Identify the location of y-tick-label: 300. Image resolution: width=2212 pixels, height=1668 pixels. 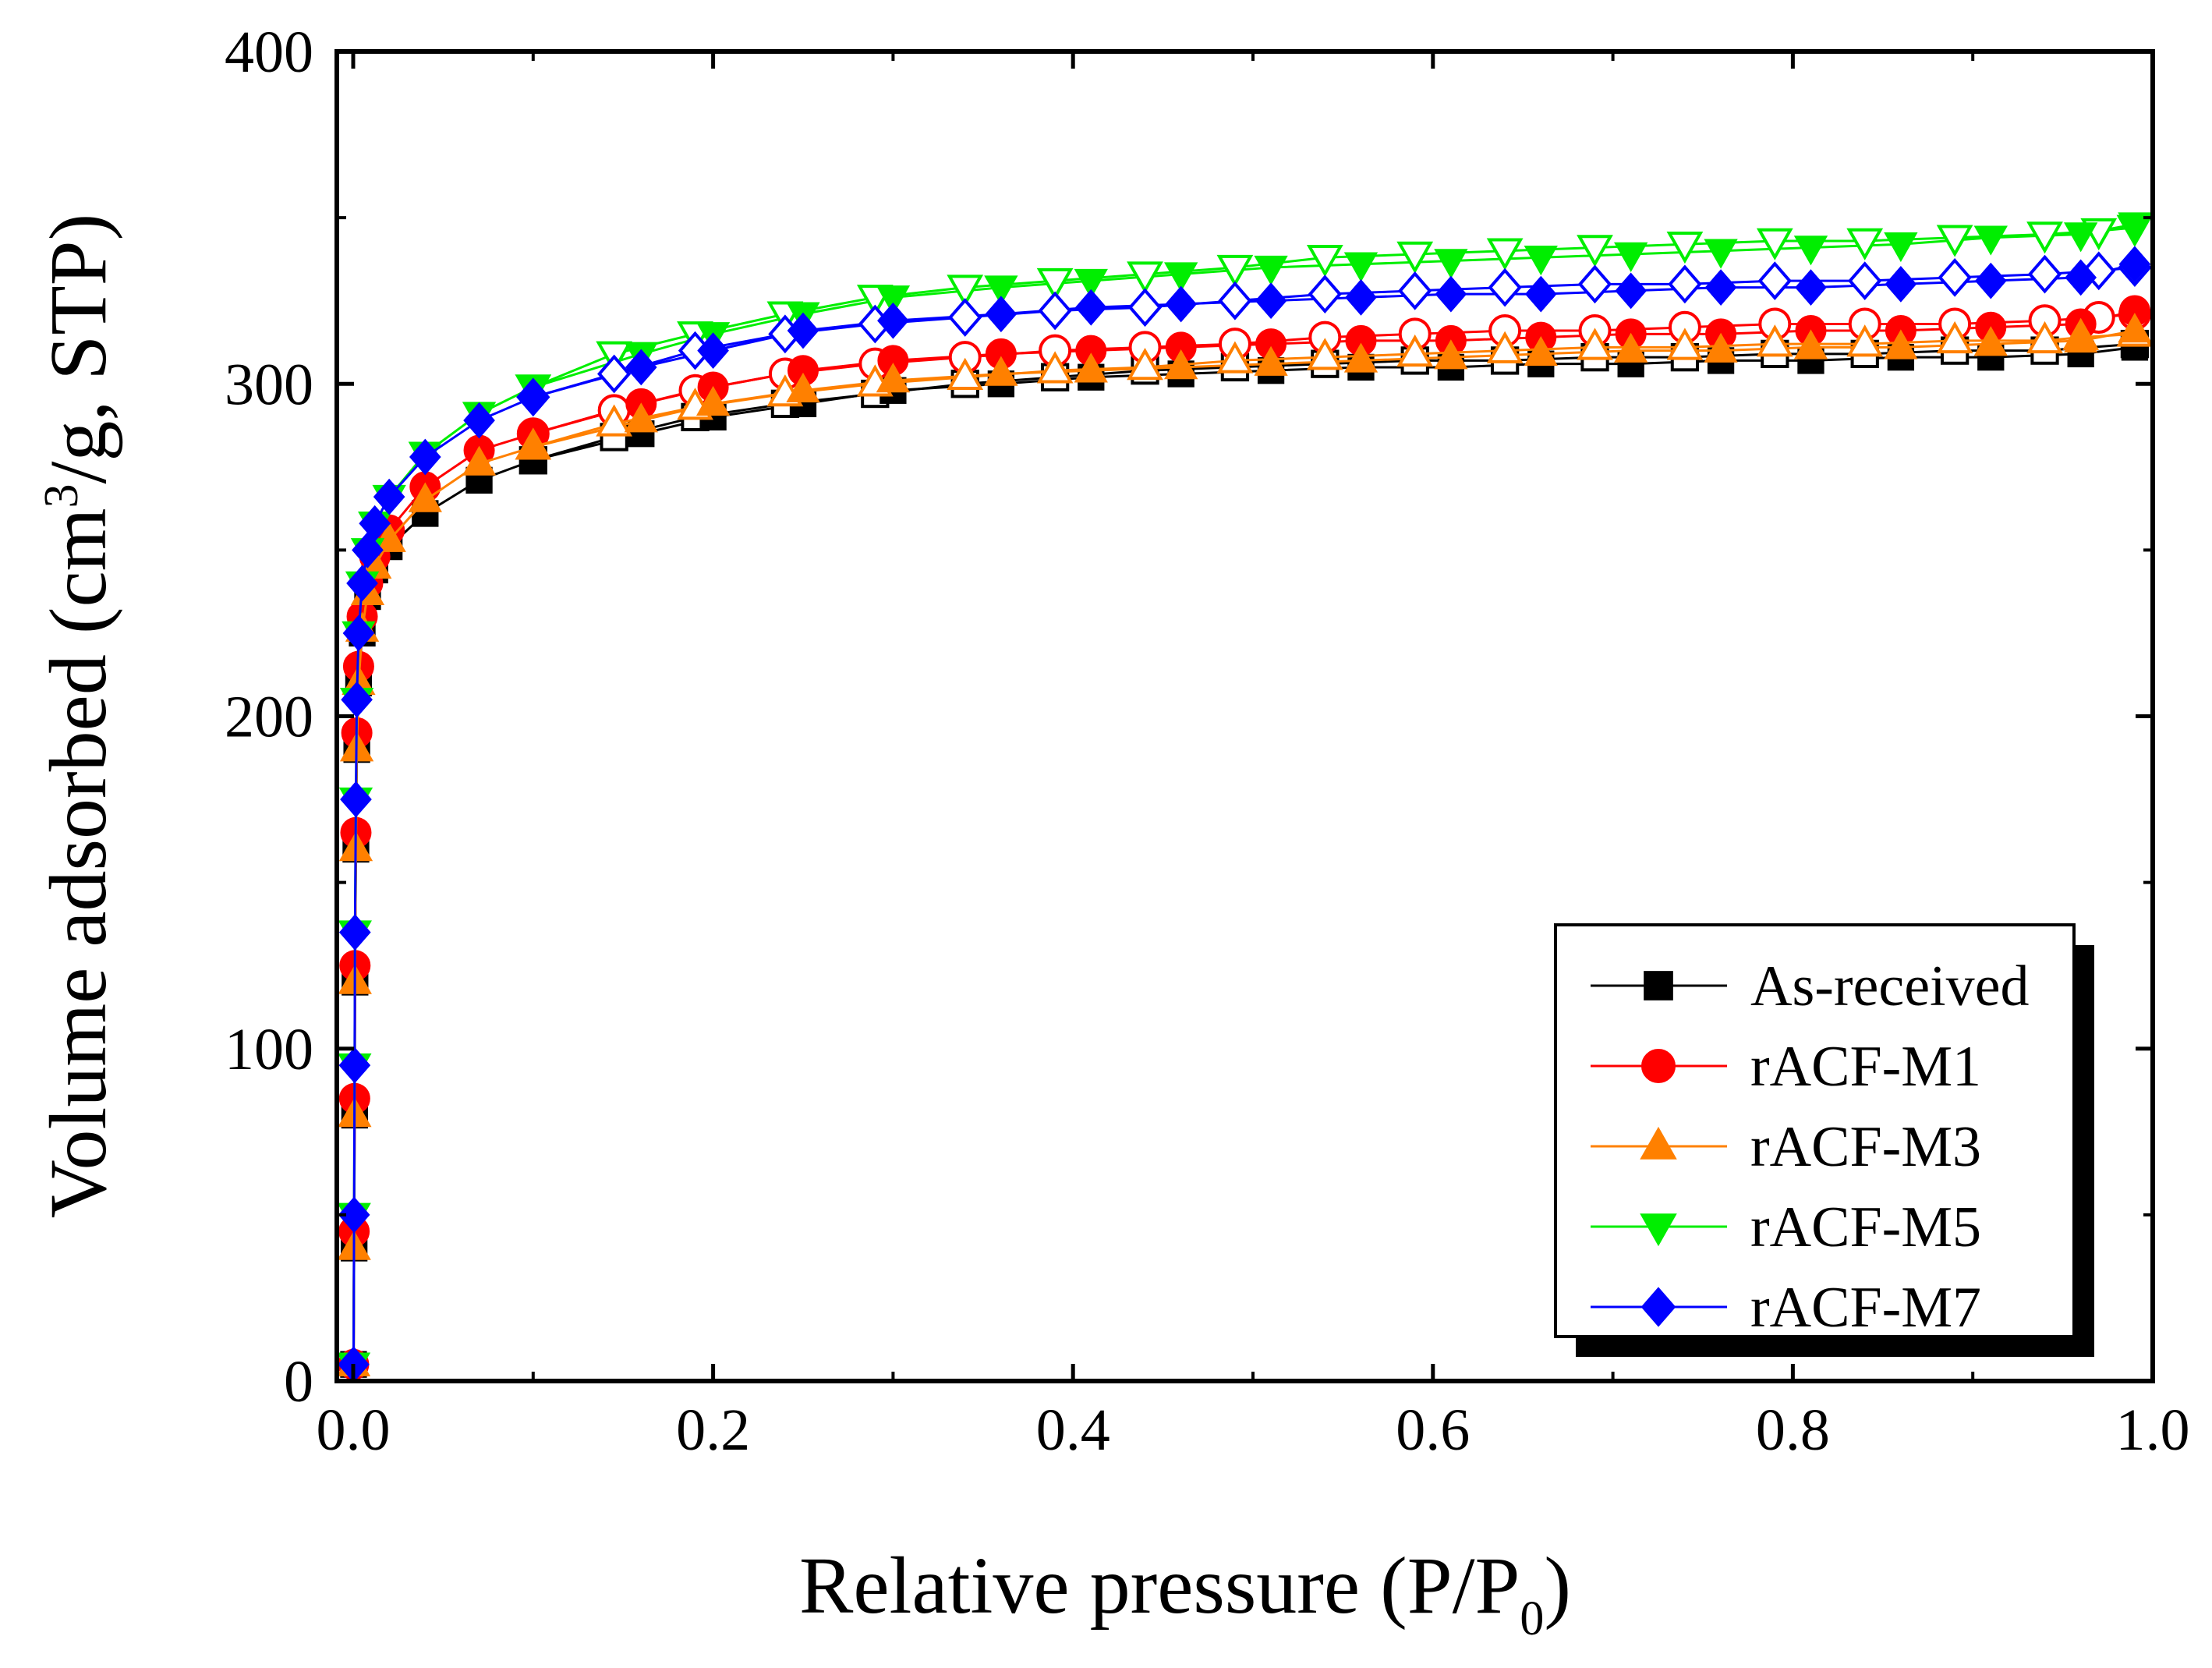
(269, 384).